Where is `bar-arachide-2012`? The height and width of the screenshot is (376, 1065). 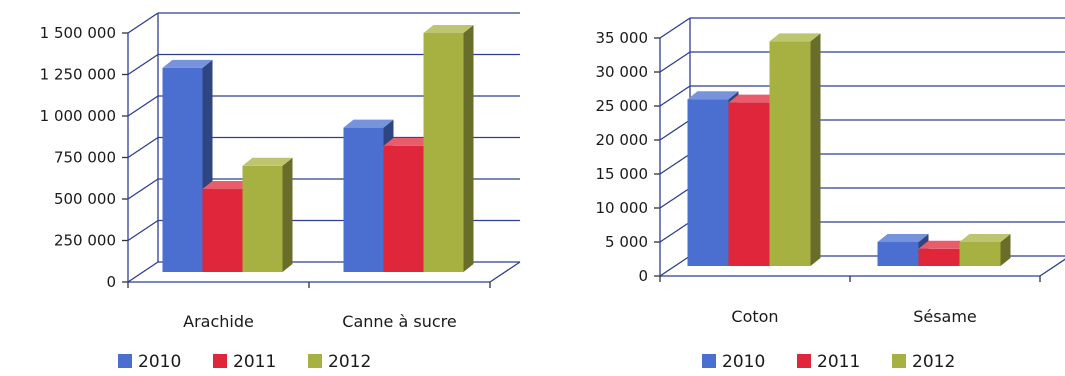
bar-arachide-2012 is located at coordinates (267, 214).